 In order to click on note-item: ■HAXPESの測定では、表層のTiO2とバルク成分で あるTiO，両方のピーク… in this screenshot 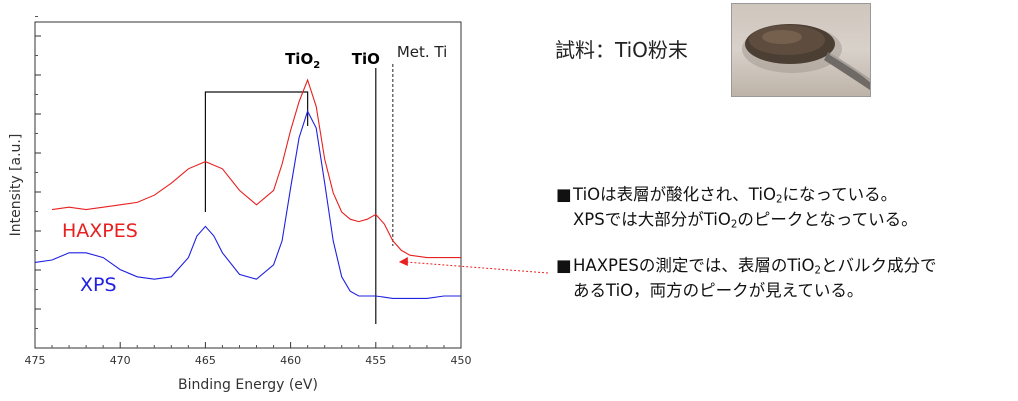, I will do `click(786, 278)`.